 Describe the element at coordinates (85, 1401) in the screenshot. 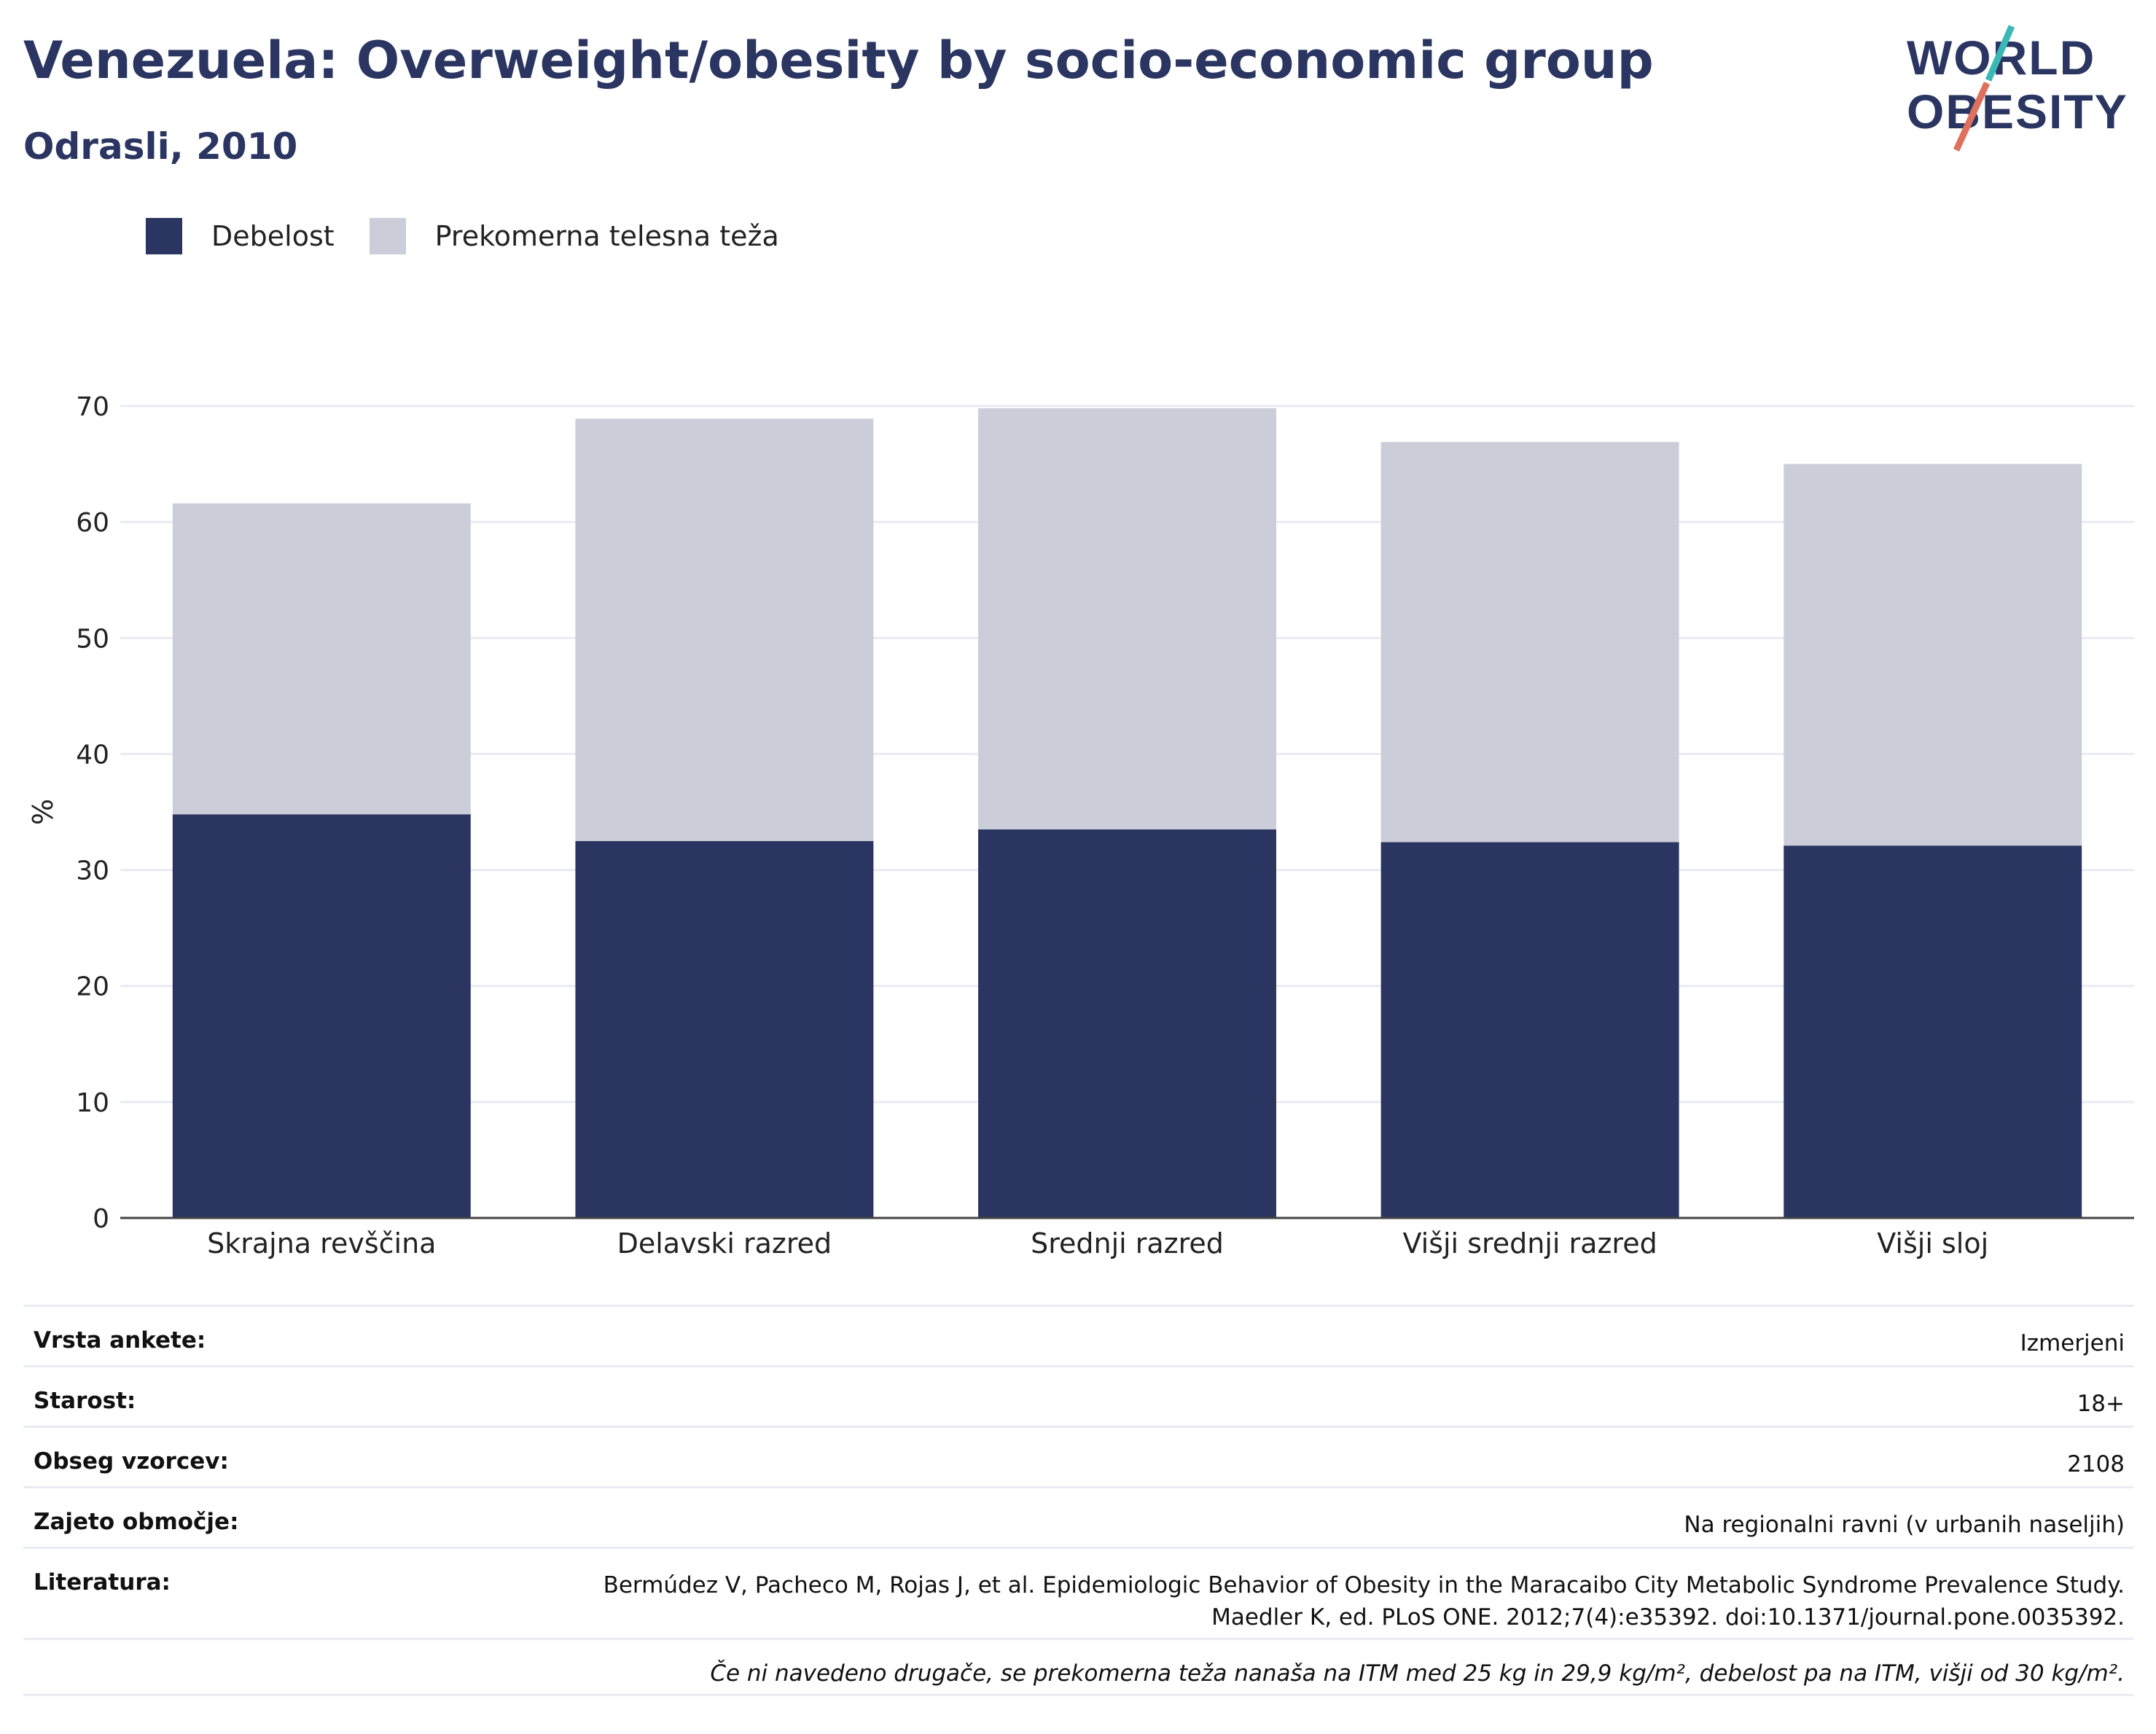

I see `meta-label-age: Starost:` at that location.